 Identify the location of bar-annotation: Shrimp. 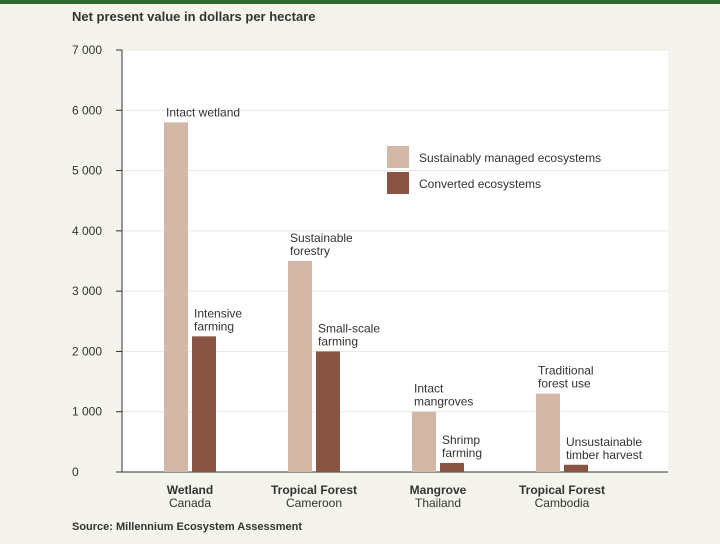
(461, 440).